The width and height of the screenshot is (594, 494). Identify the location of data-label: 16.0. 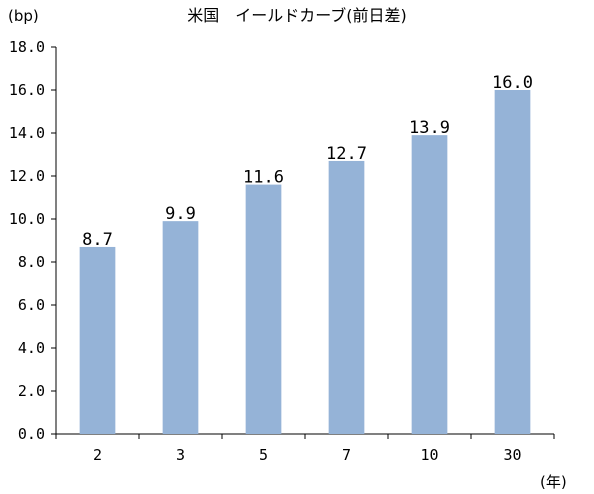
(512, 83).